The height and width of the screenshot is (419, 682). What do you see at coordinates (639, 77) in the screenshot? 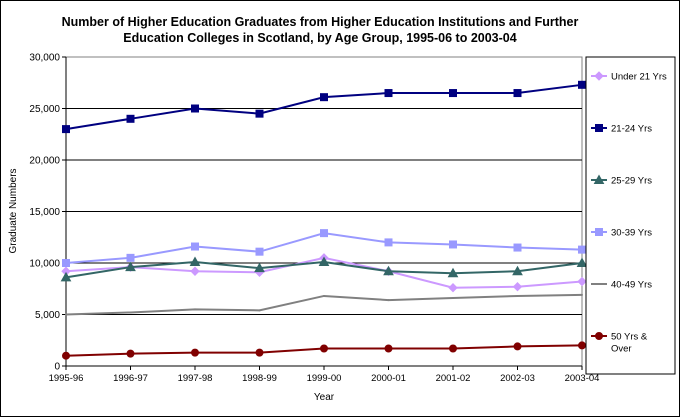
I see `legend-label: Under 21 Yrs` at bounding box center [639, 77].